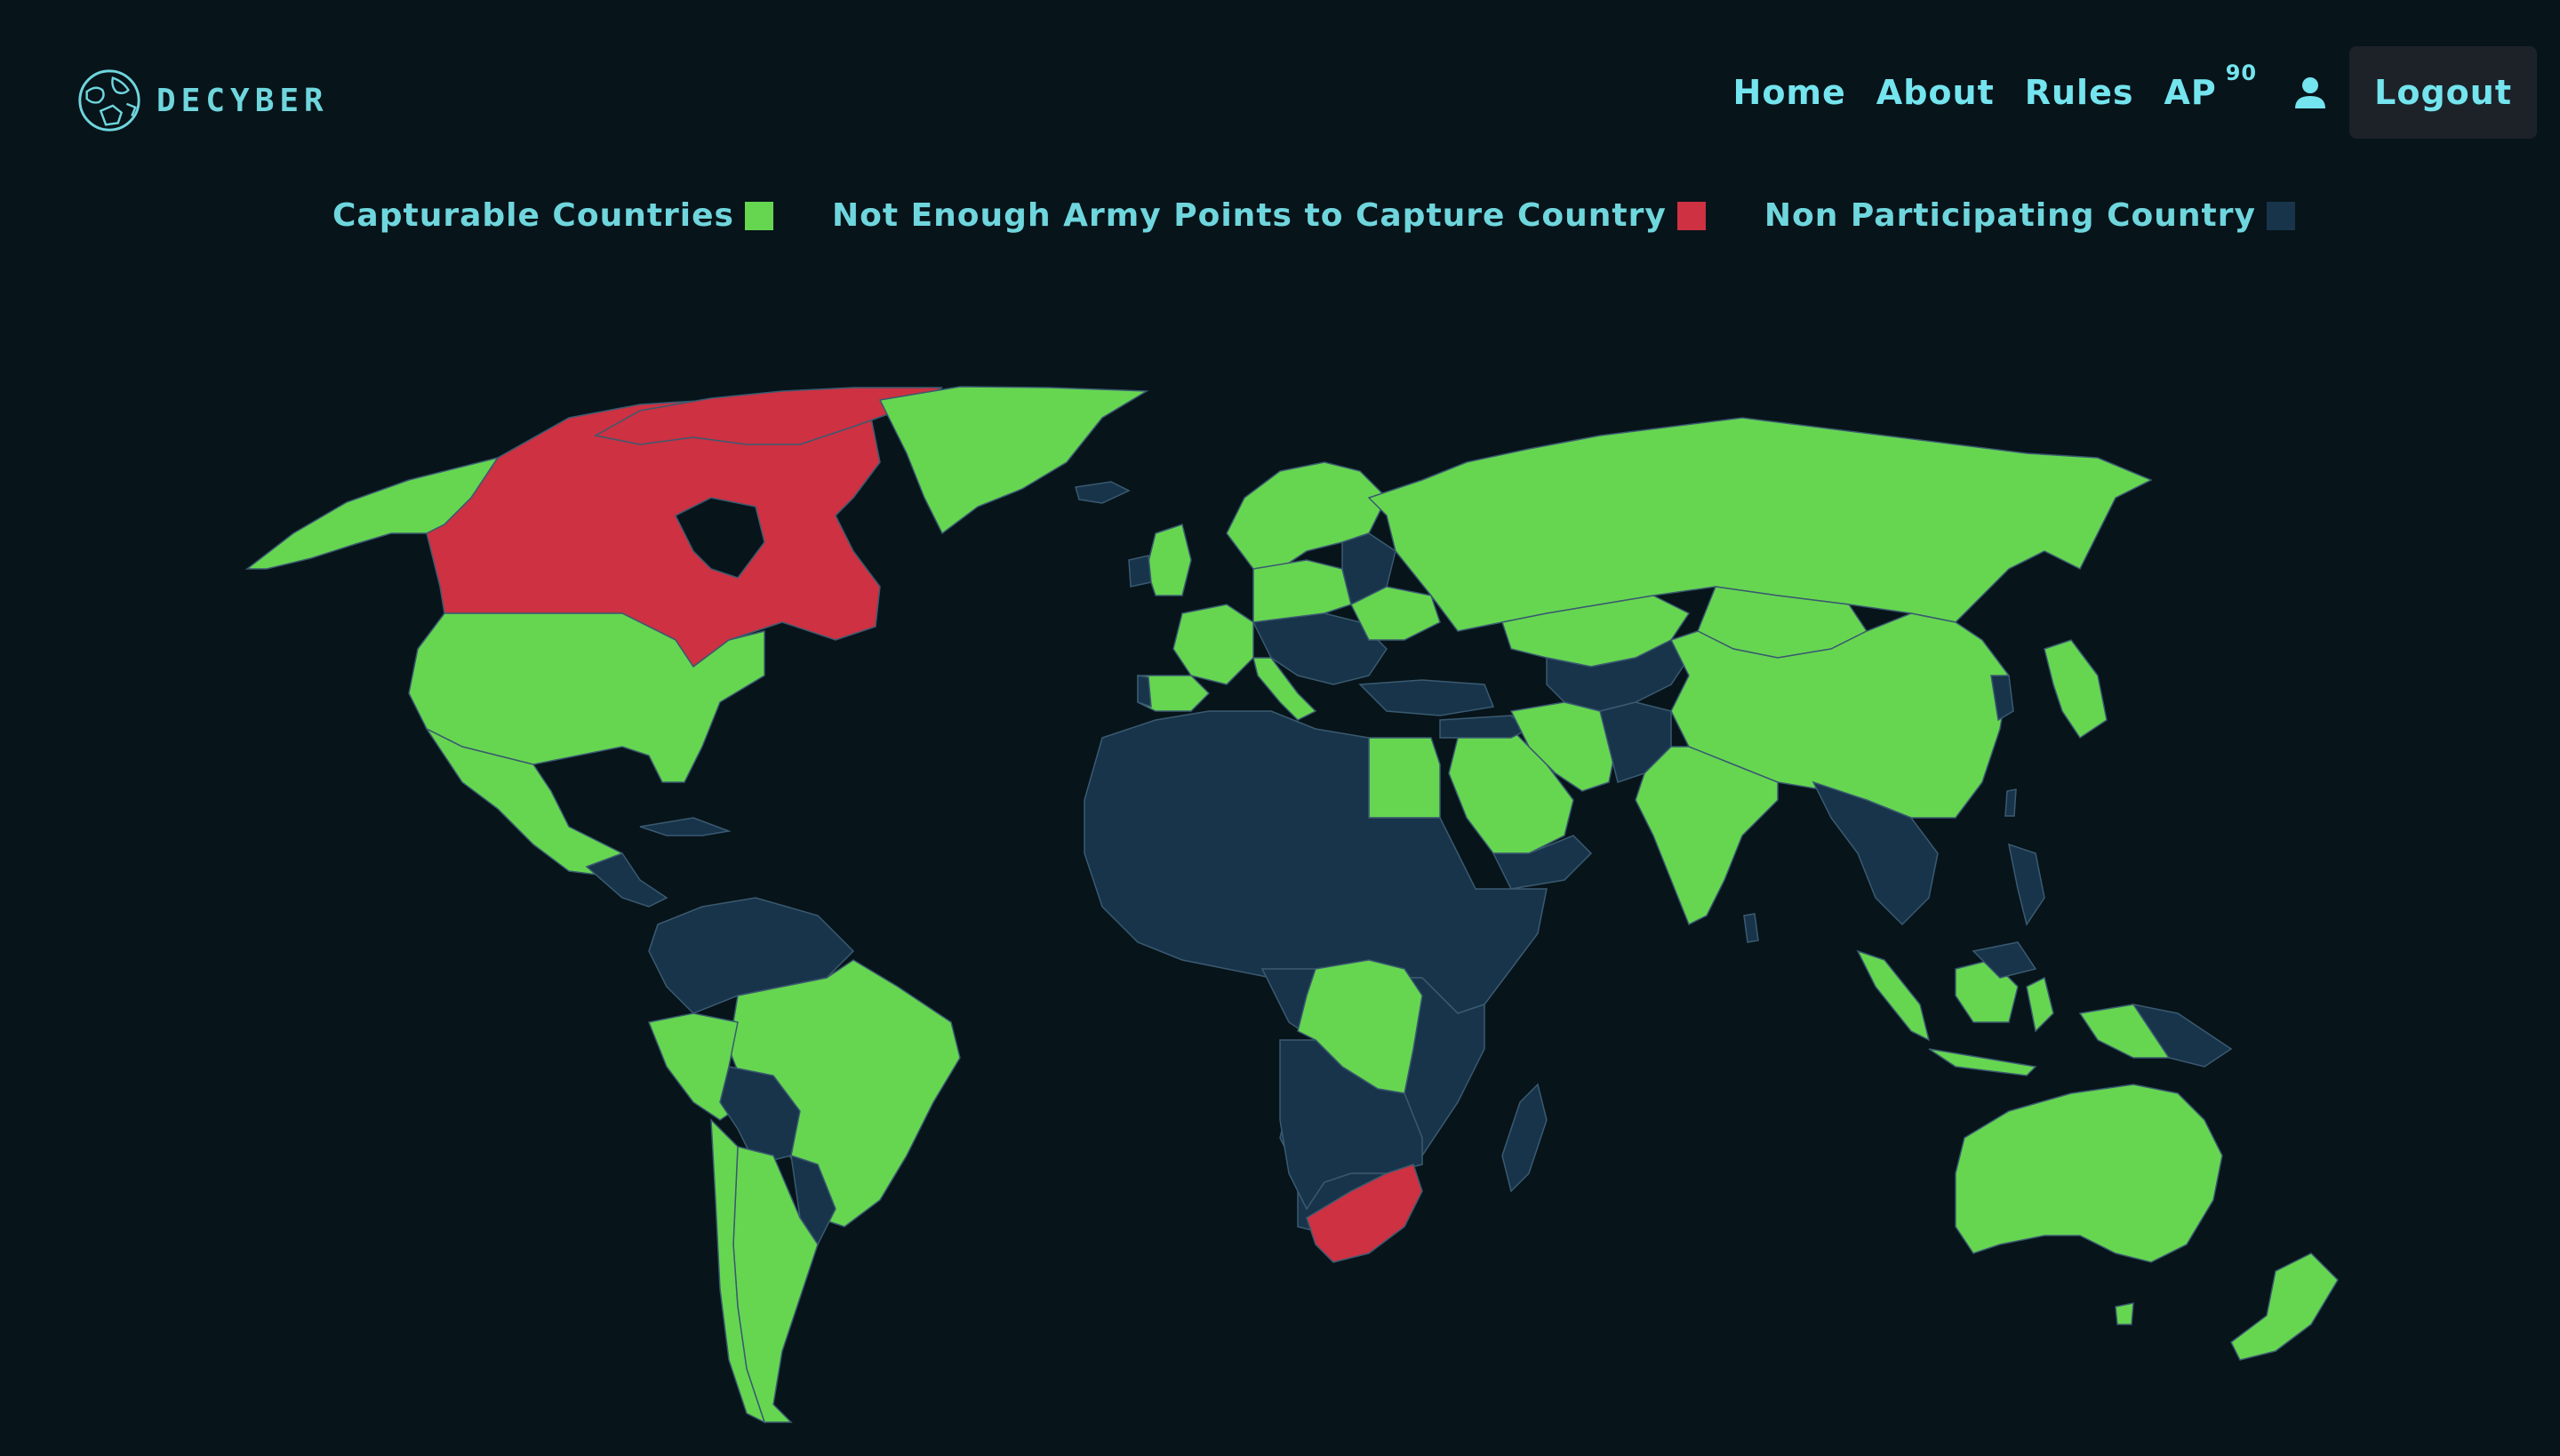  What do you see at coordinates (1320, 648) in the screenshot?
I see `country-central-europe` at bounding box center [1320, 648].